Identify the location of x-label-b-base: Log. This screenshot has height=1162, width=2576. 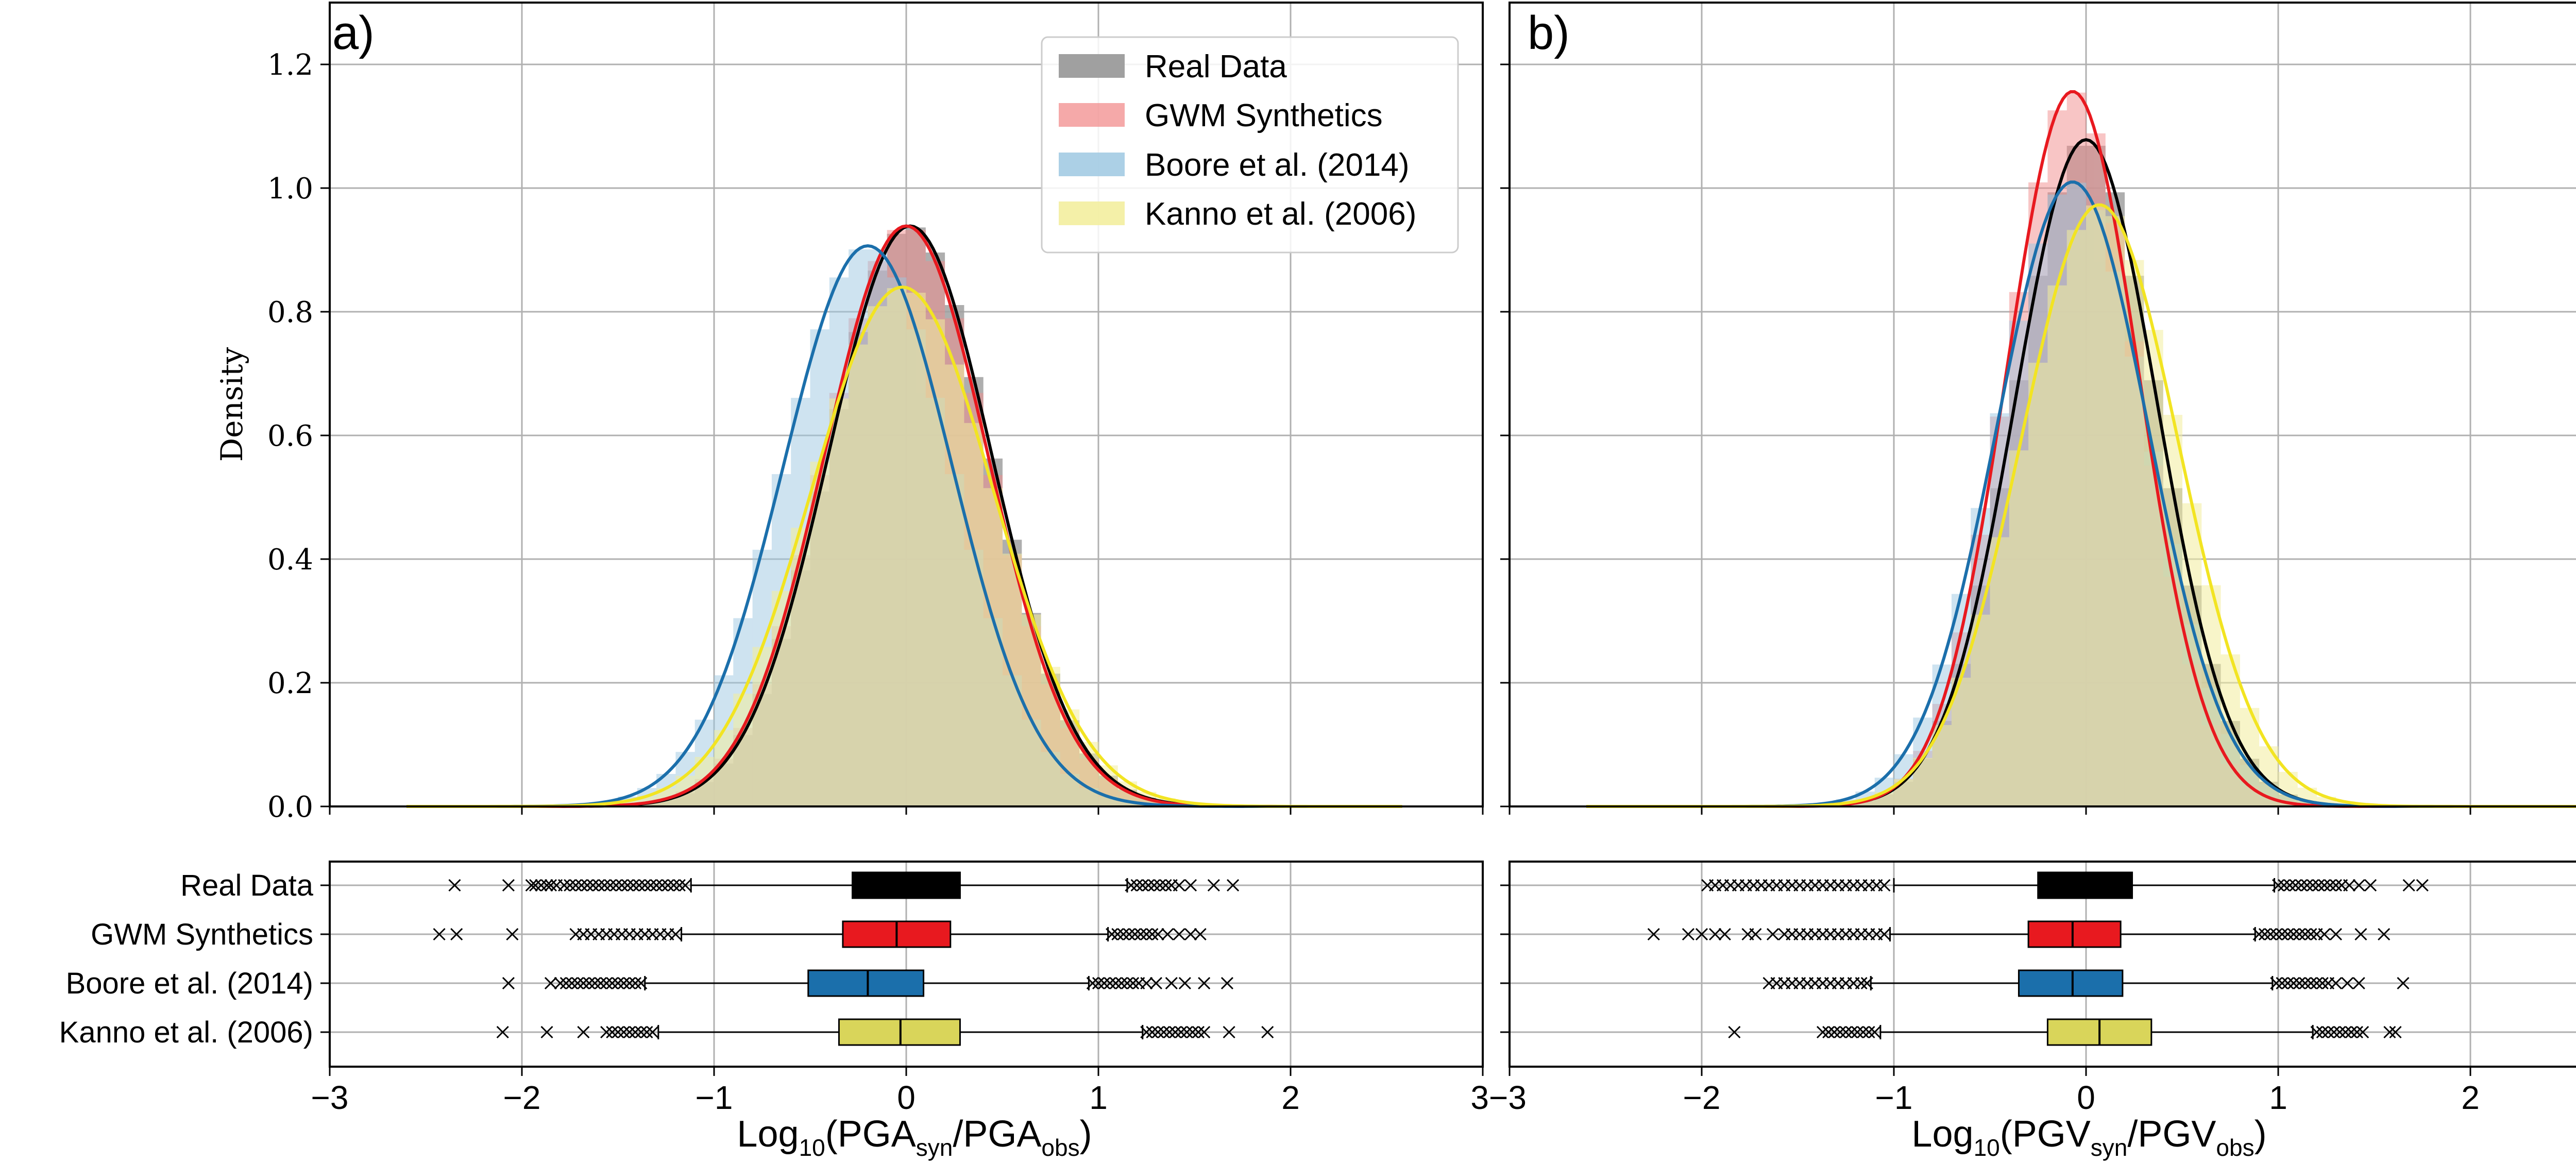
(1942, 1134).